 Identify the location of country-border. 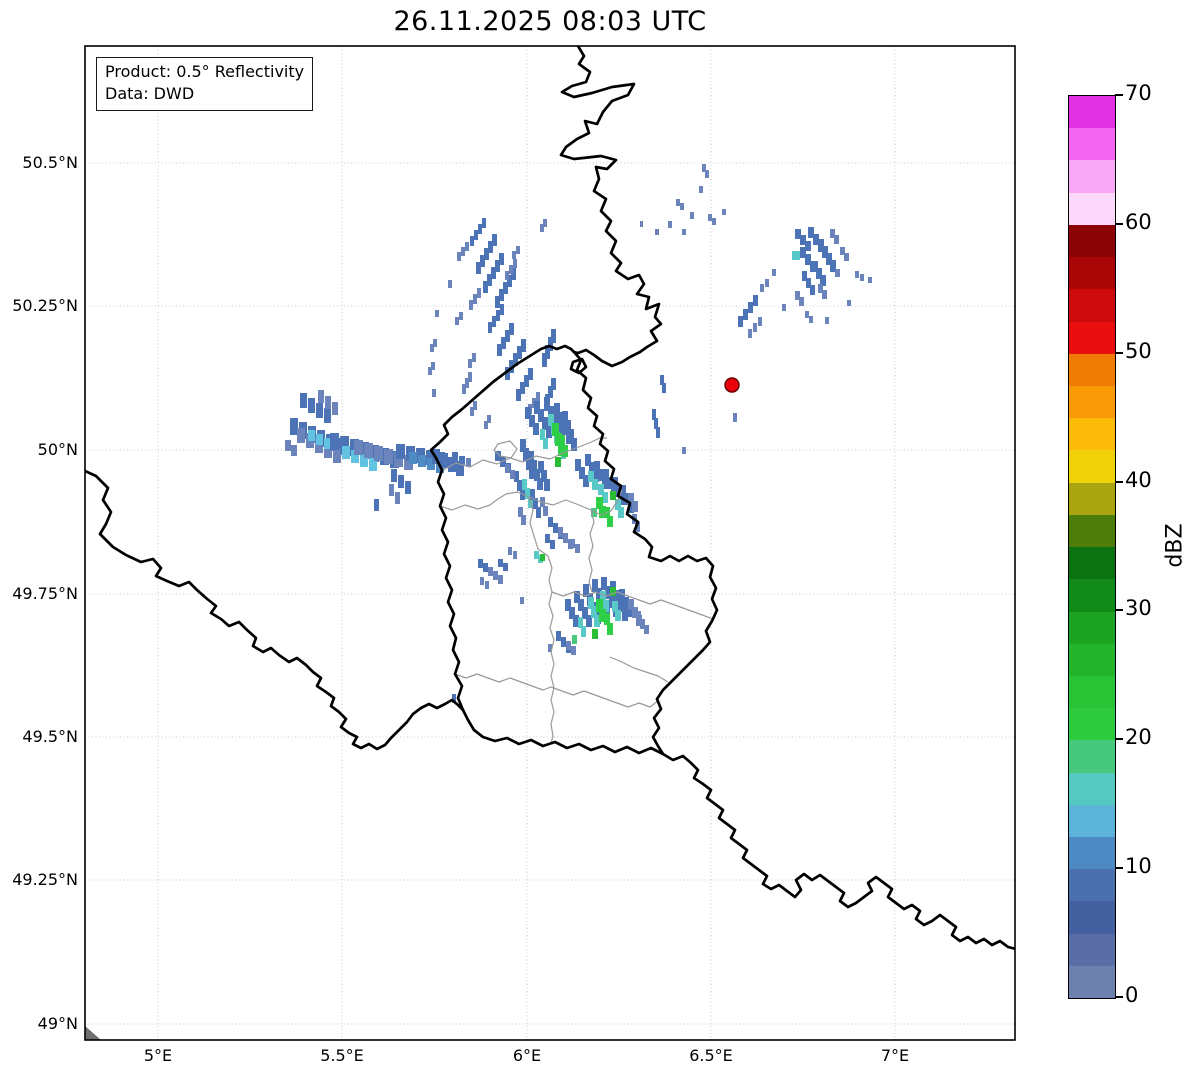
(838, 851).